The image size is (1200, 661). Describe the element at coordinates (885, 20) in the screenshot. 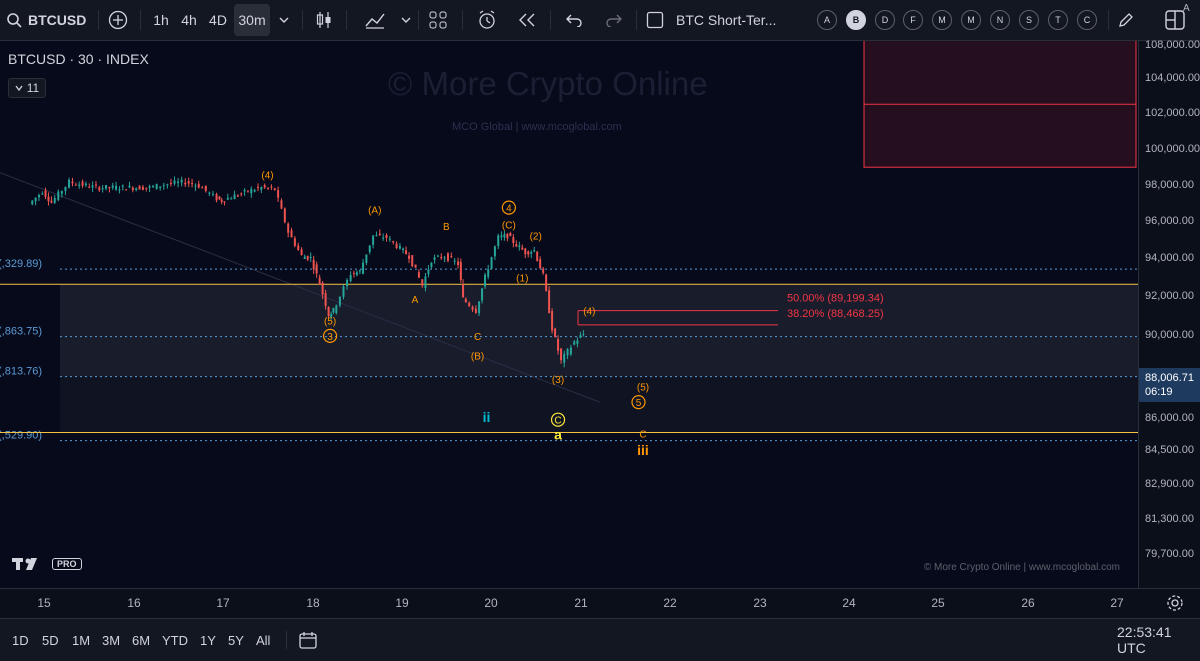

I see `toolbar-circle-d: D` at that location.